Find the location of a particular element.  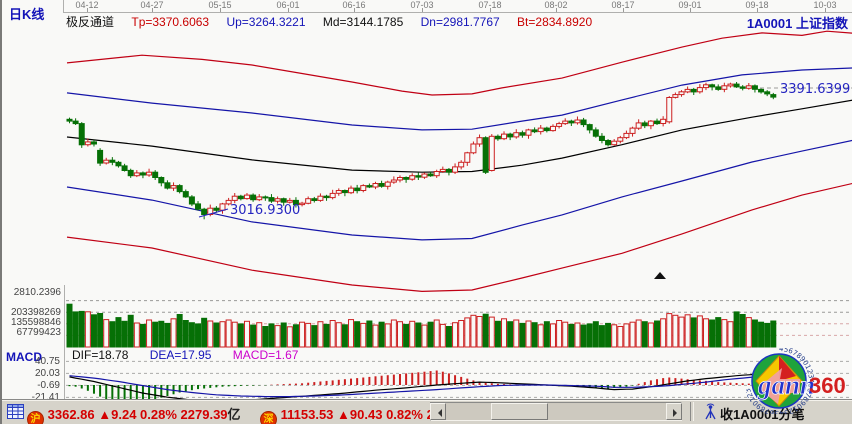

left-arrow-icon is located at coordinates (438, 413).